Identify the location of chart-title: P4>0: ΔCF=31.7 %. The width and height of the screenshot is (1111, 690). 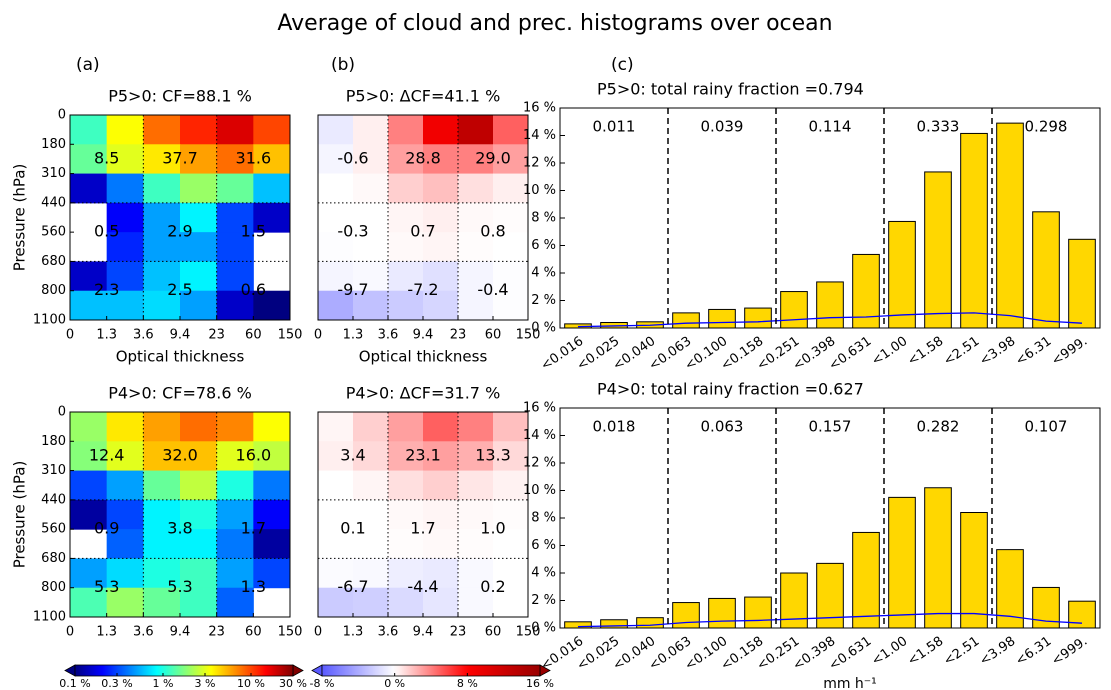
(423, 393).